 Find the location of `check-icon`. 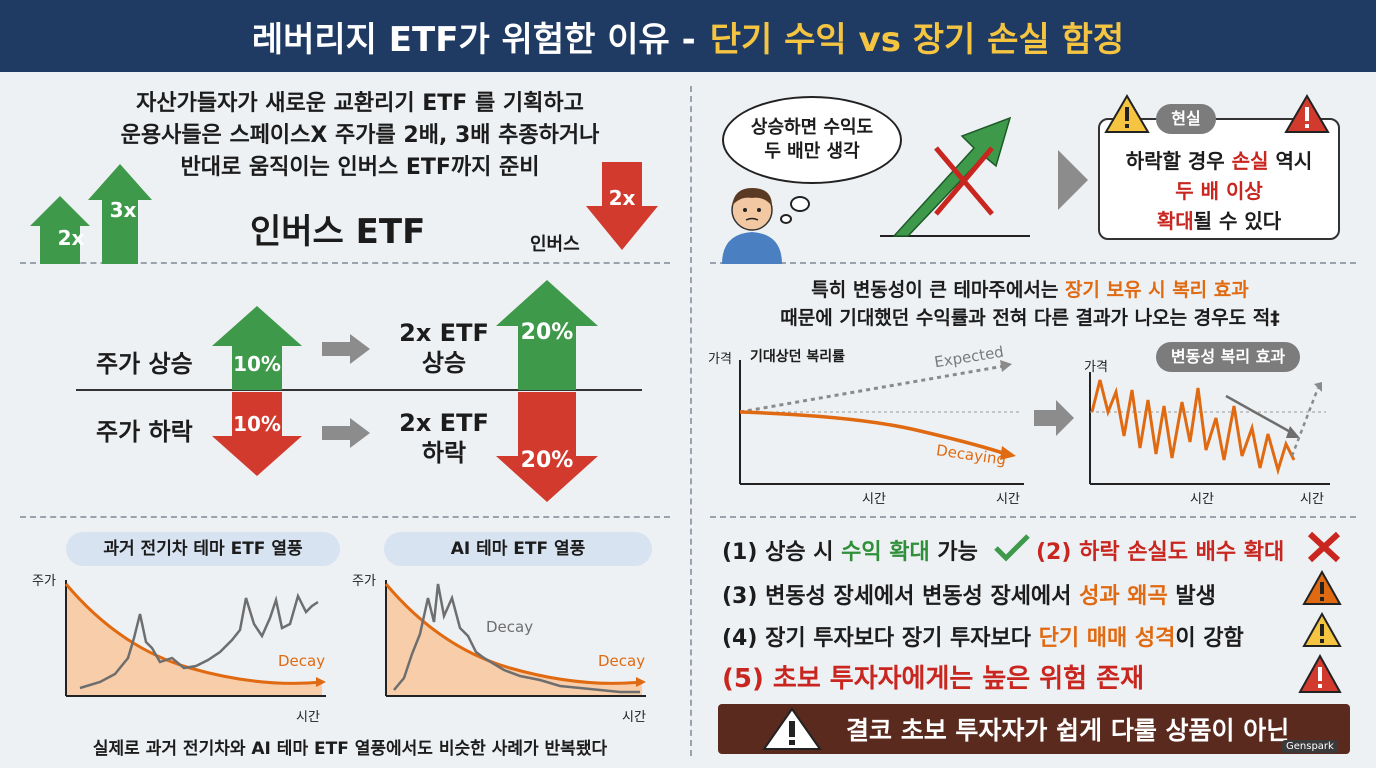

check-icon is located at coordinates (1012, 548).